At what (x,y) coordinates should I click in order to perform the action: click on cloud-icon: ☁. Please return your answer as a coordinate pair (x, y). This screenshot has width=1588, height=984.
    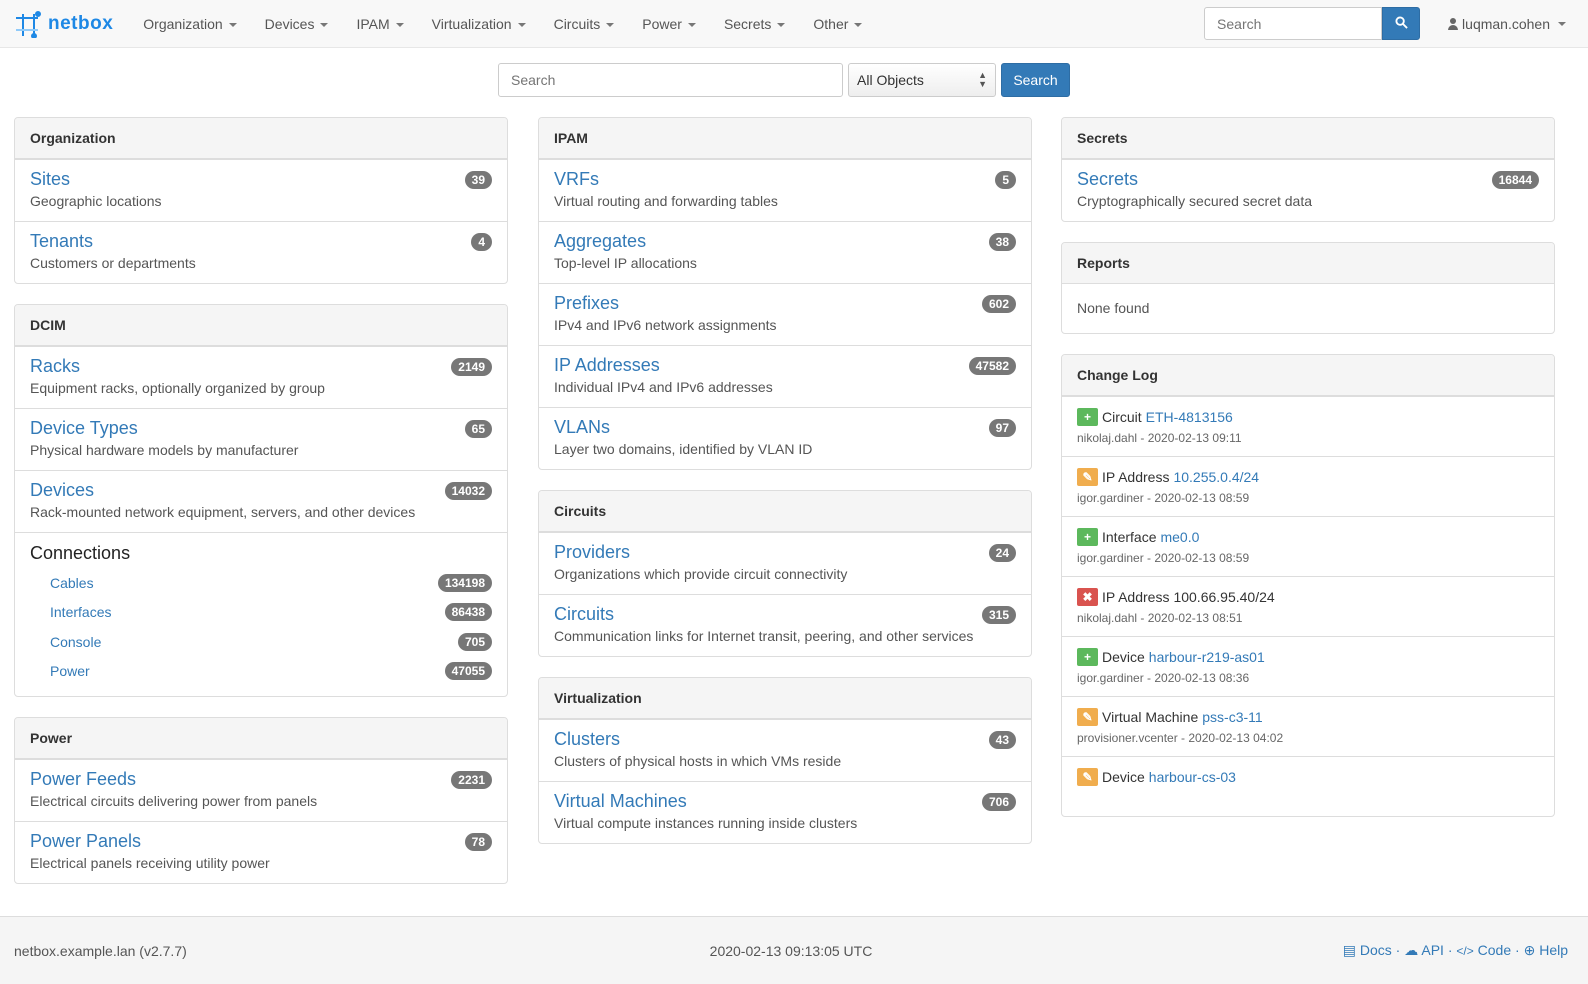
    Looking at the image, I should click on (1411, 950).